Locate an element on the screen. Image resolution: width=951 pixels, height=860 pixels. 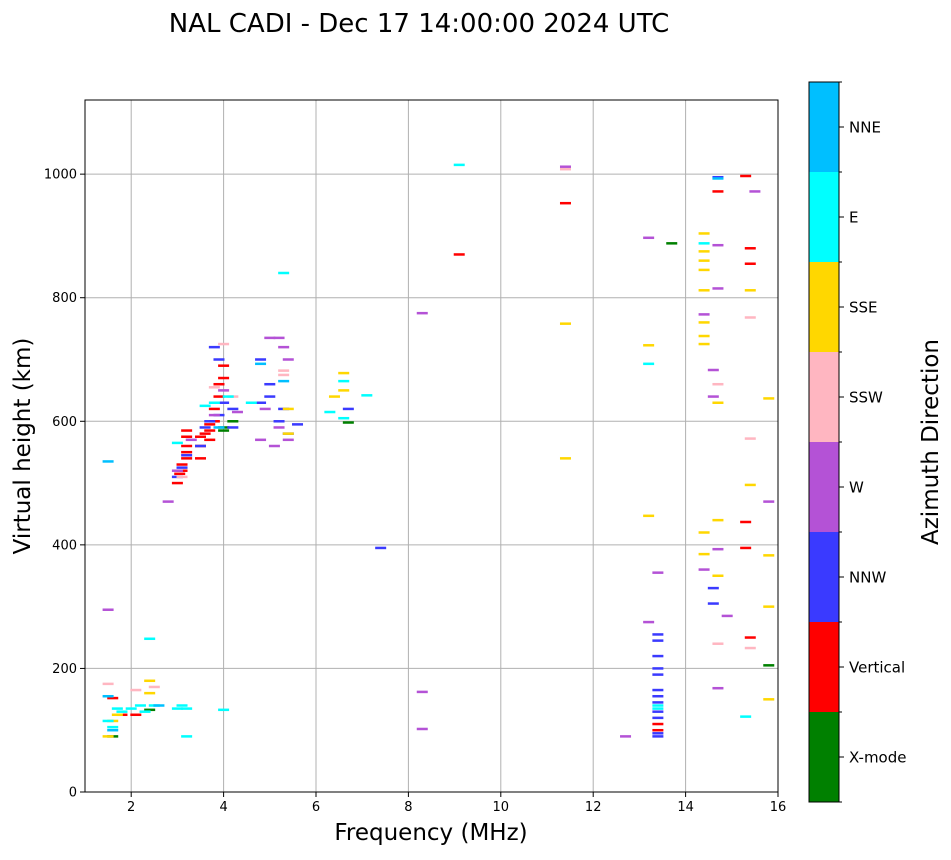
colorbar-tick-label: X-mode is located at coordinates (877, 758).